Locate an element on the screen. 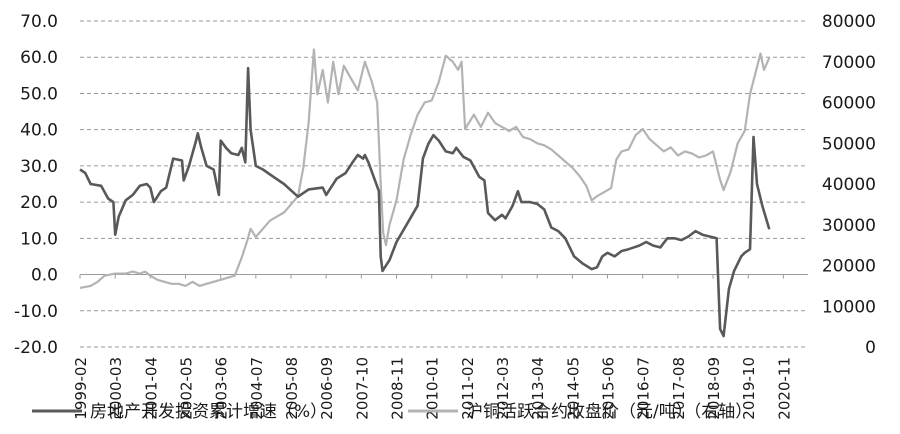 The height and width of the screenshot is (434, 900). left-tick-label: 0.0 is located at coordinates (44, 276).